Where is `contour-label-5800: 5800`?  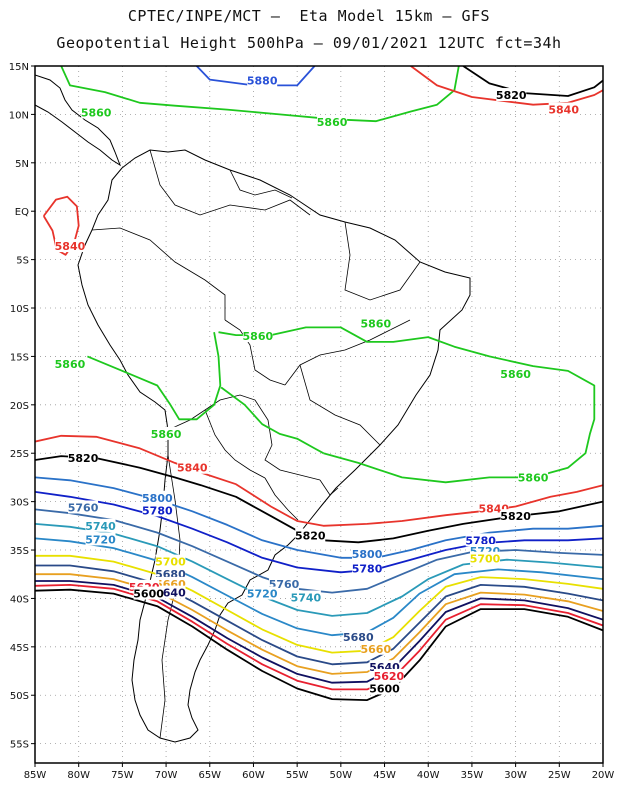 contour-label-5800: 5800 is located at coordinates (157, 498).